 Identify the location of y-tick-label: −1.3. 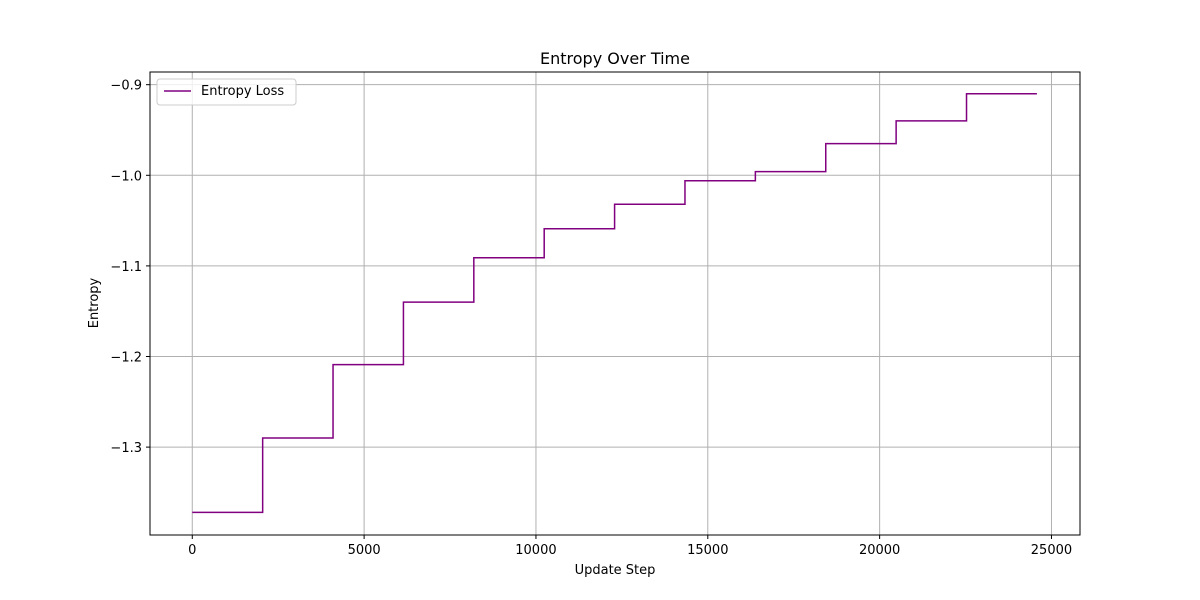
(126, 448).